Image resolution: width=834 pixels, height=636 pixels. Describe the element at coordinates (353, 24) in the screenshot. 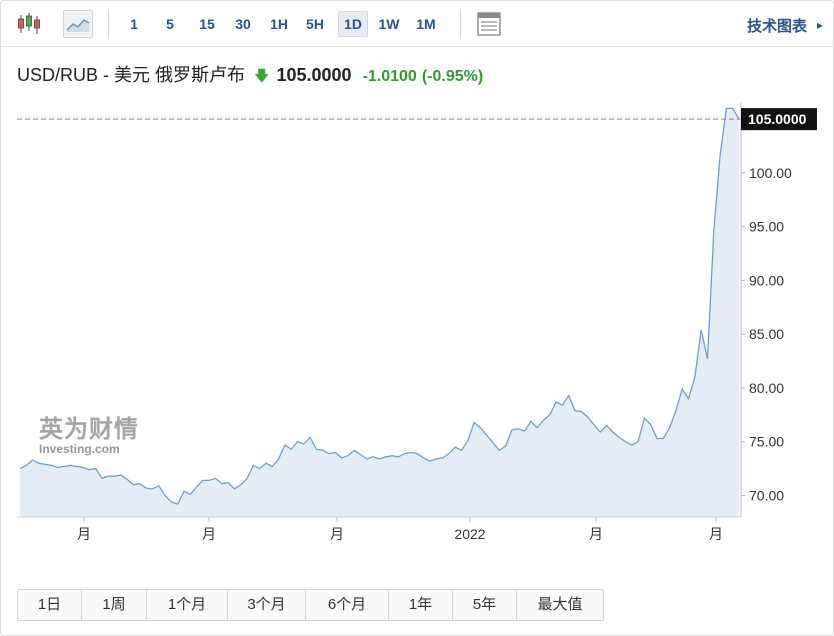

I see `timeframe-1d: 1D` at that location.